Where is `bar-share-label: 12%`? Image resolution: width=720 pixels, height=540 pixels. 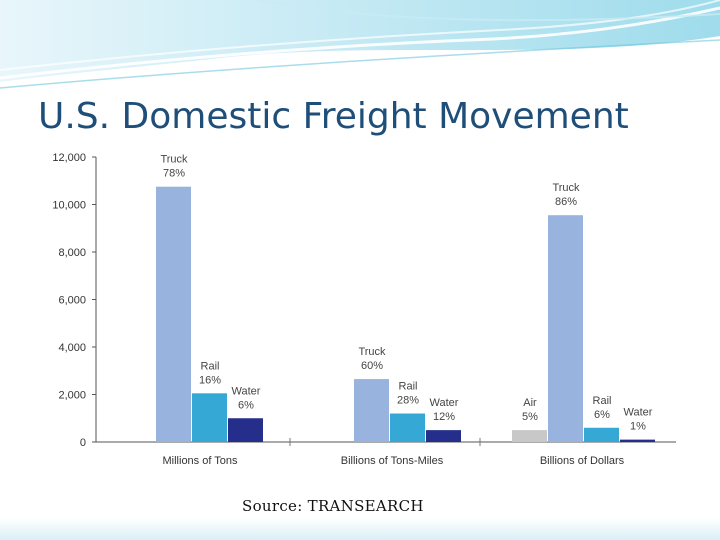 bar-share-label: 12% is located at coordinates (444, 417).